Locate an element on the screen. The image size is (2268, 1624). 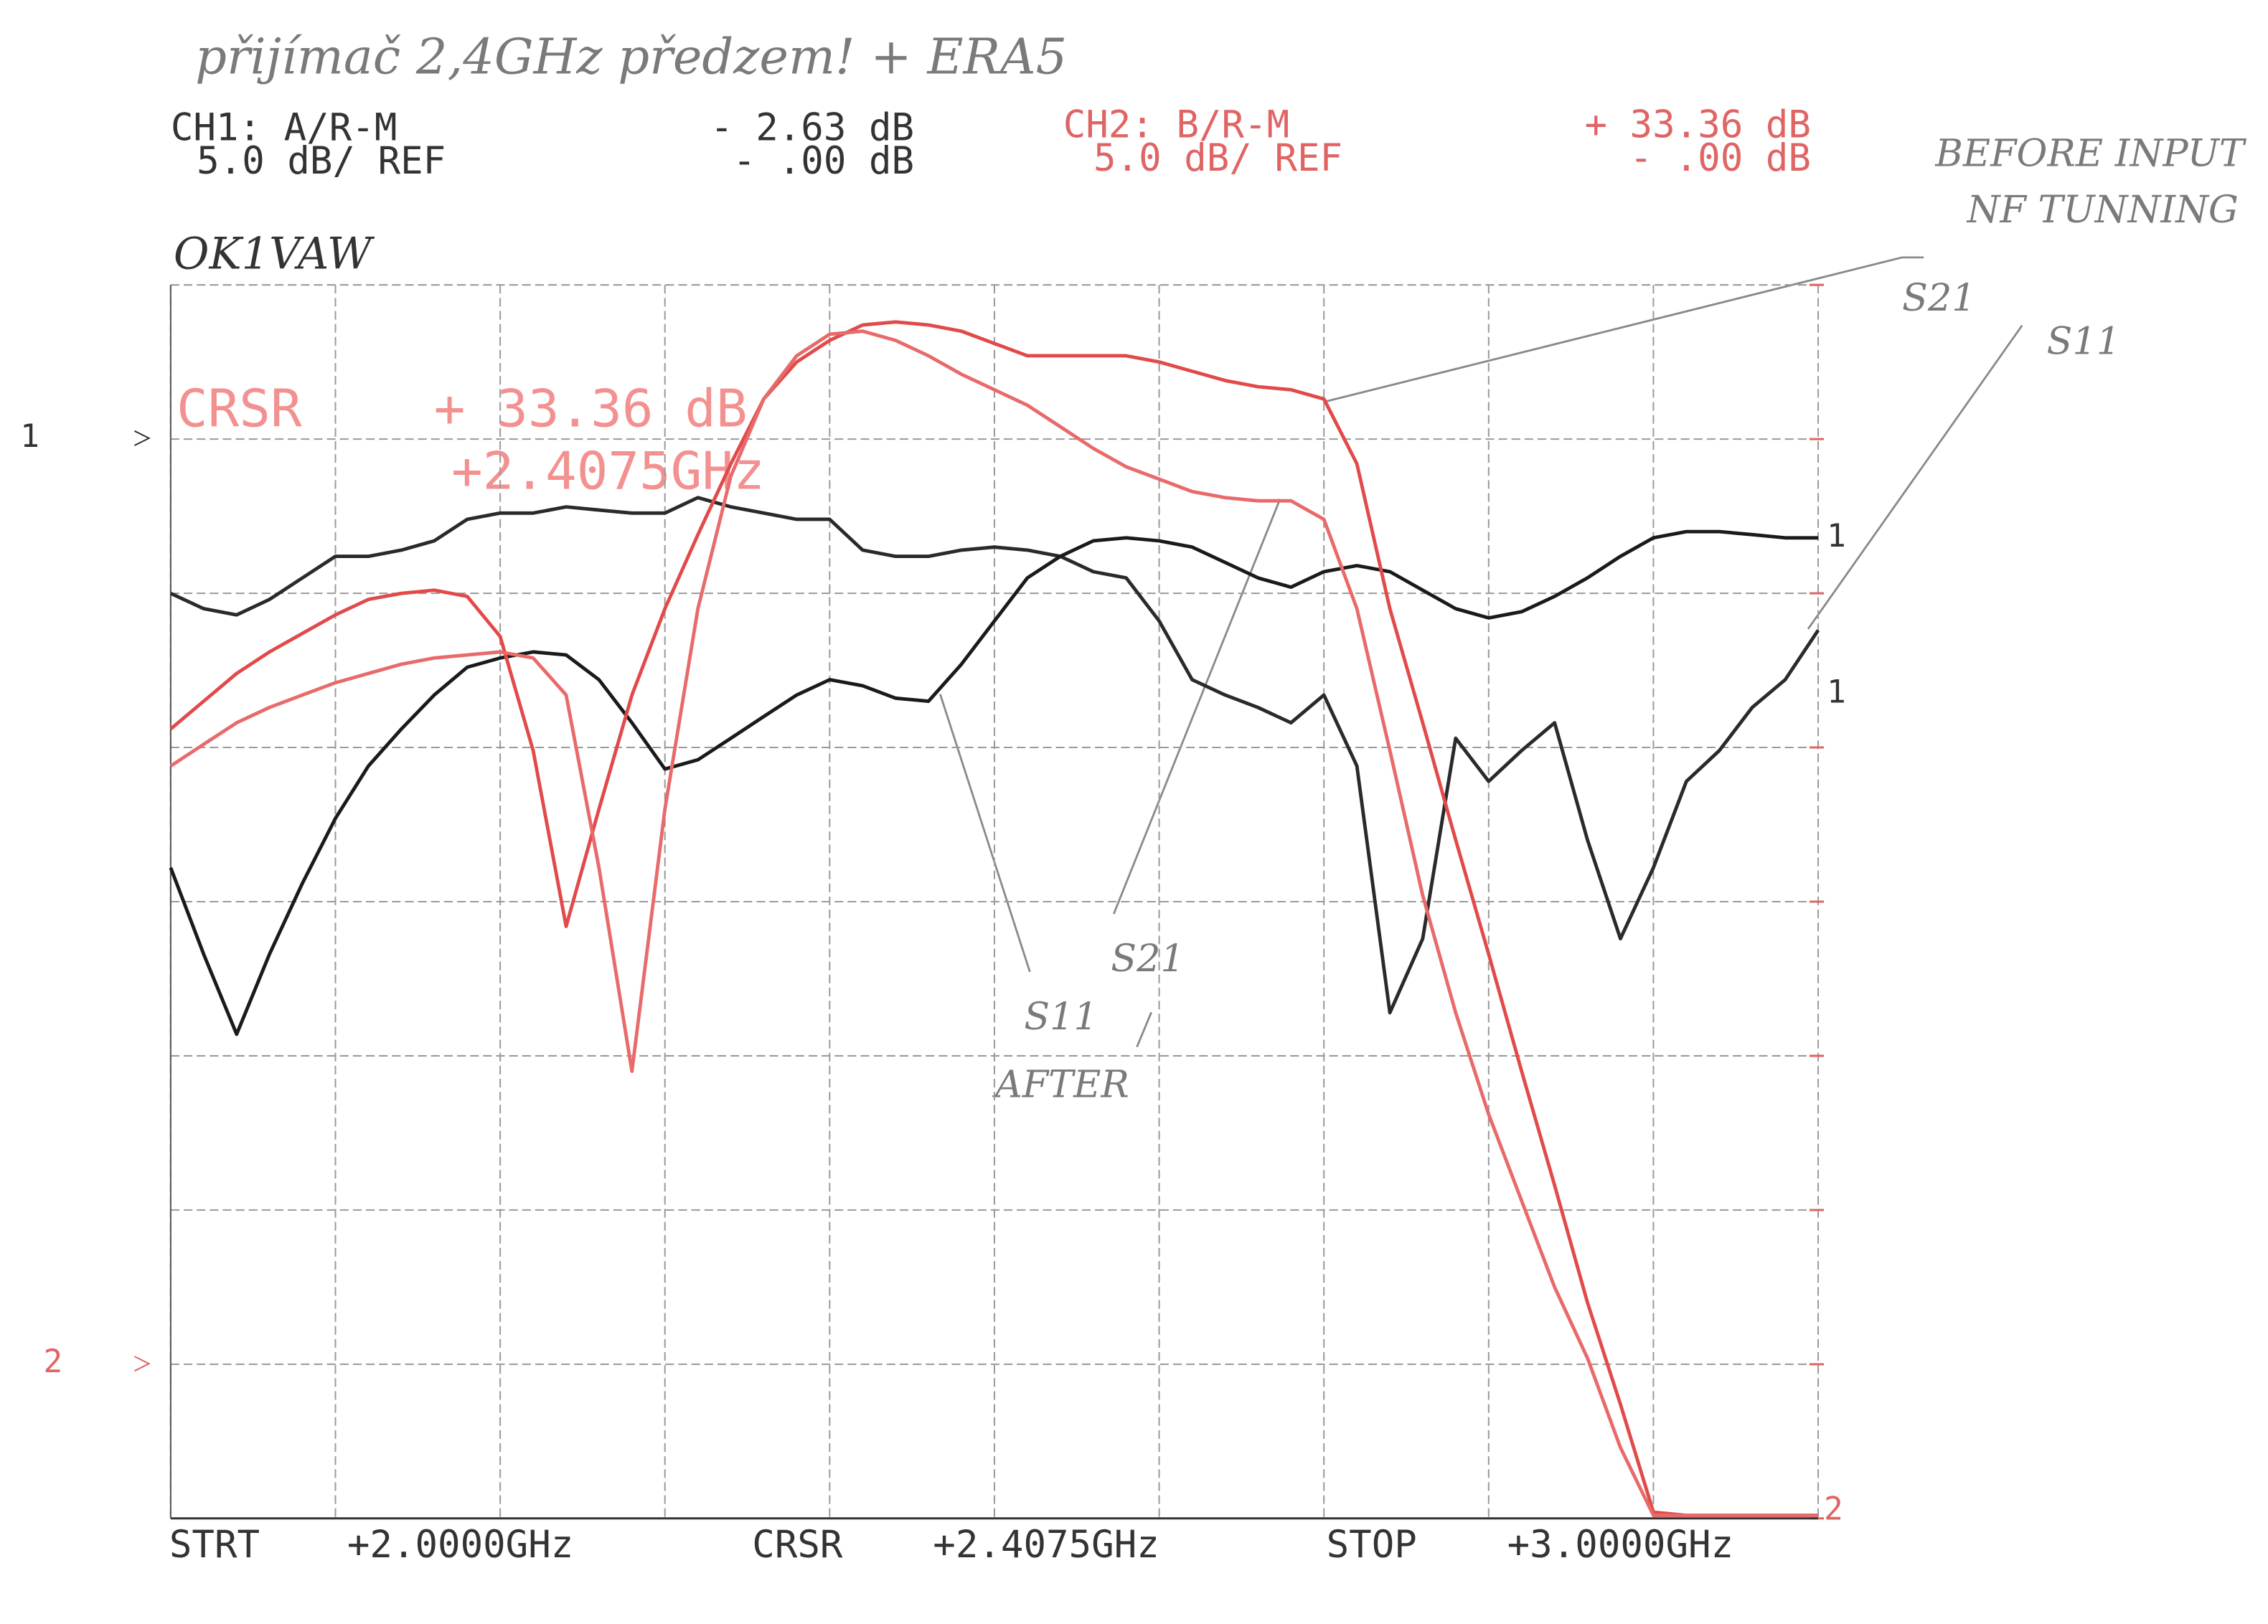
ch1-label: CH1: A/R-M is located at coordinates (284, 127).